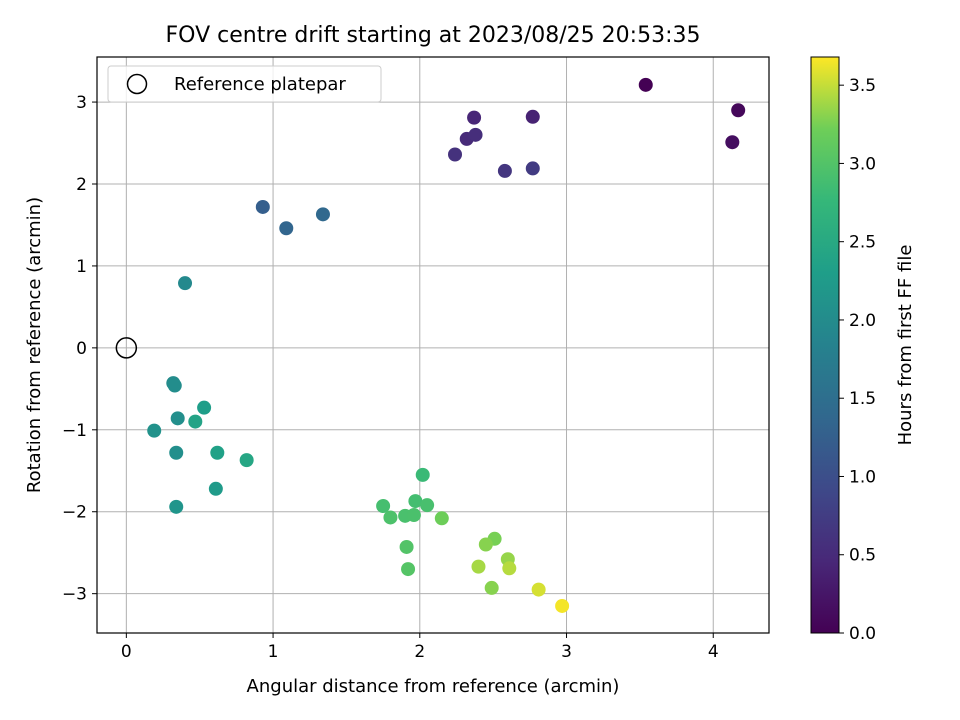 This screenshot has width=960, height=720. Describe the element at coordinates (713, 652) in the screenshot. I see `x-tick-label: 4` at that location.